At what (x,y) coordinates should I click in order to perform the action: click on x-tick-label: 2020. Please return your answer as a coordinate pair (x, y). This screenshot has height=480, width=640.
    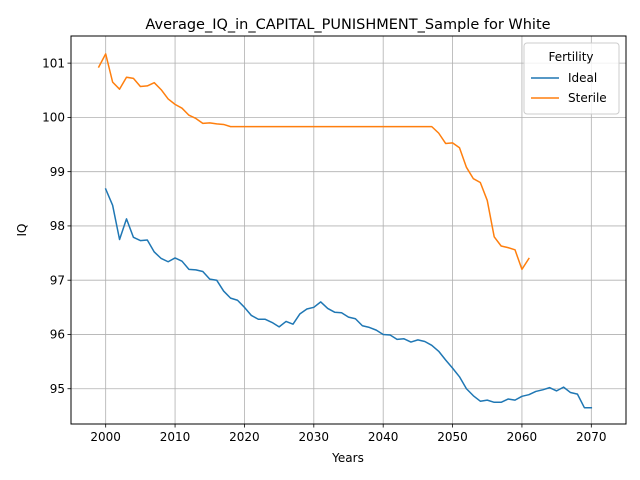
    Looking at the image, I should click on (244, 437).